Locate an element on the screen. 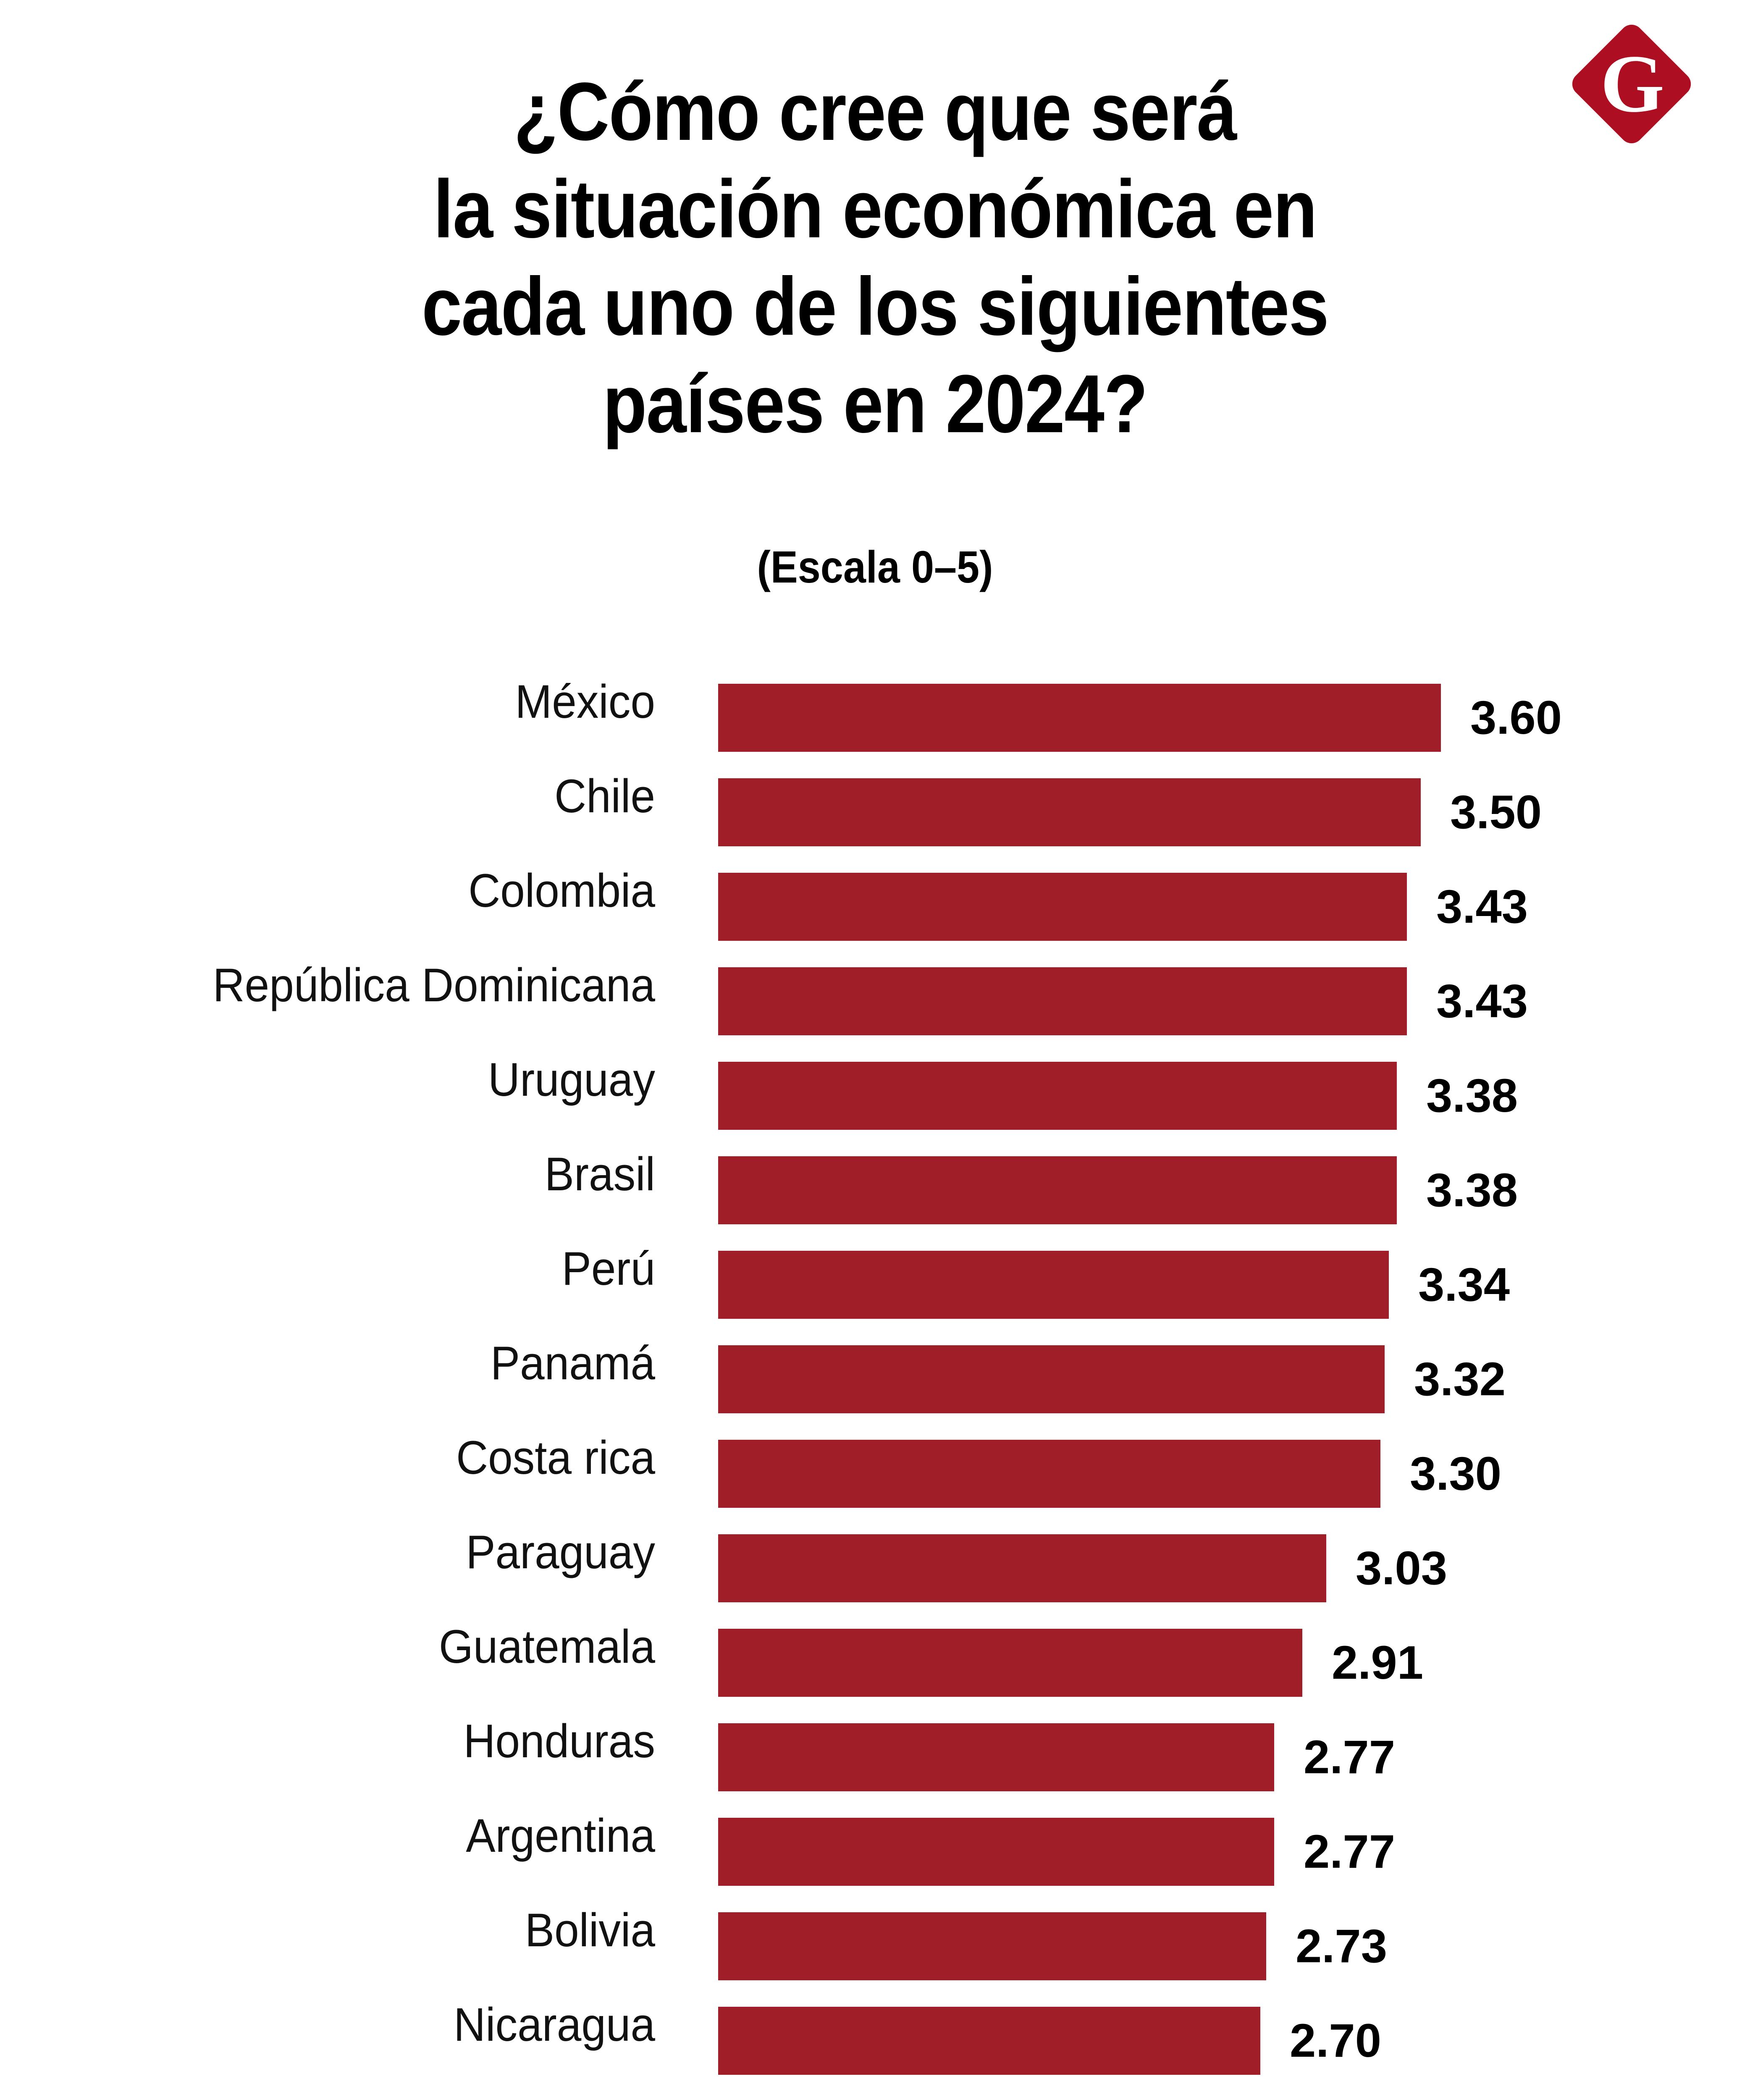 Image resolution: width=1750 pixels, height=2100 pixels. title-line-1: ¿Cómo cree que será is located at coordinates (876, 112).